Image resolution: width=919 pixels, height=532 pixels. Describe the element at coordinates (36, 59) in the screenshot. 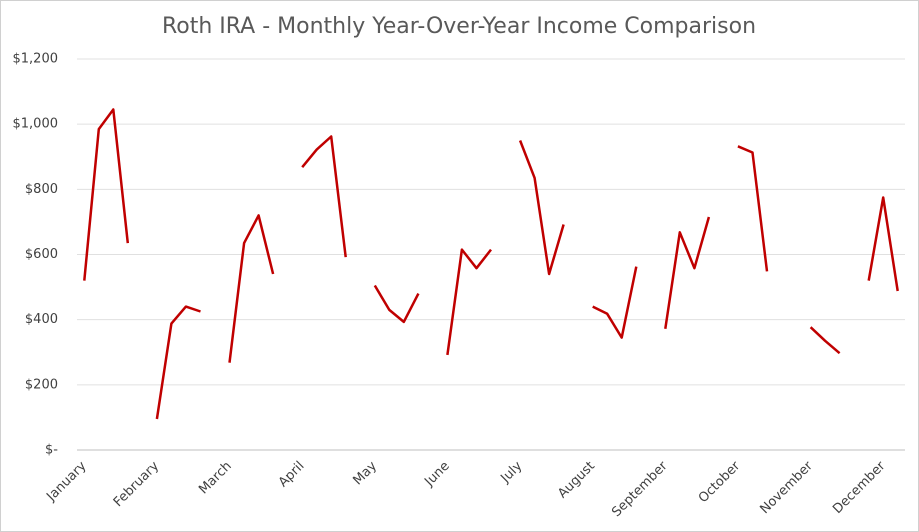

I see `y-tick-label: $1,200` at that location.